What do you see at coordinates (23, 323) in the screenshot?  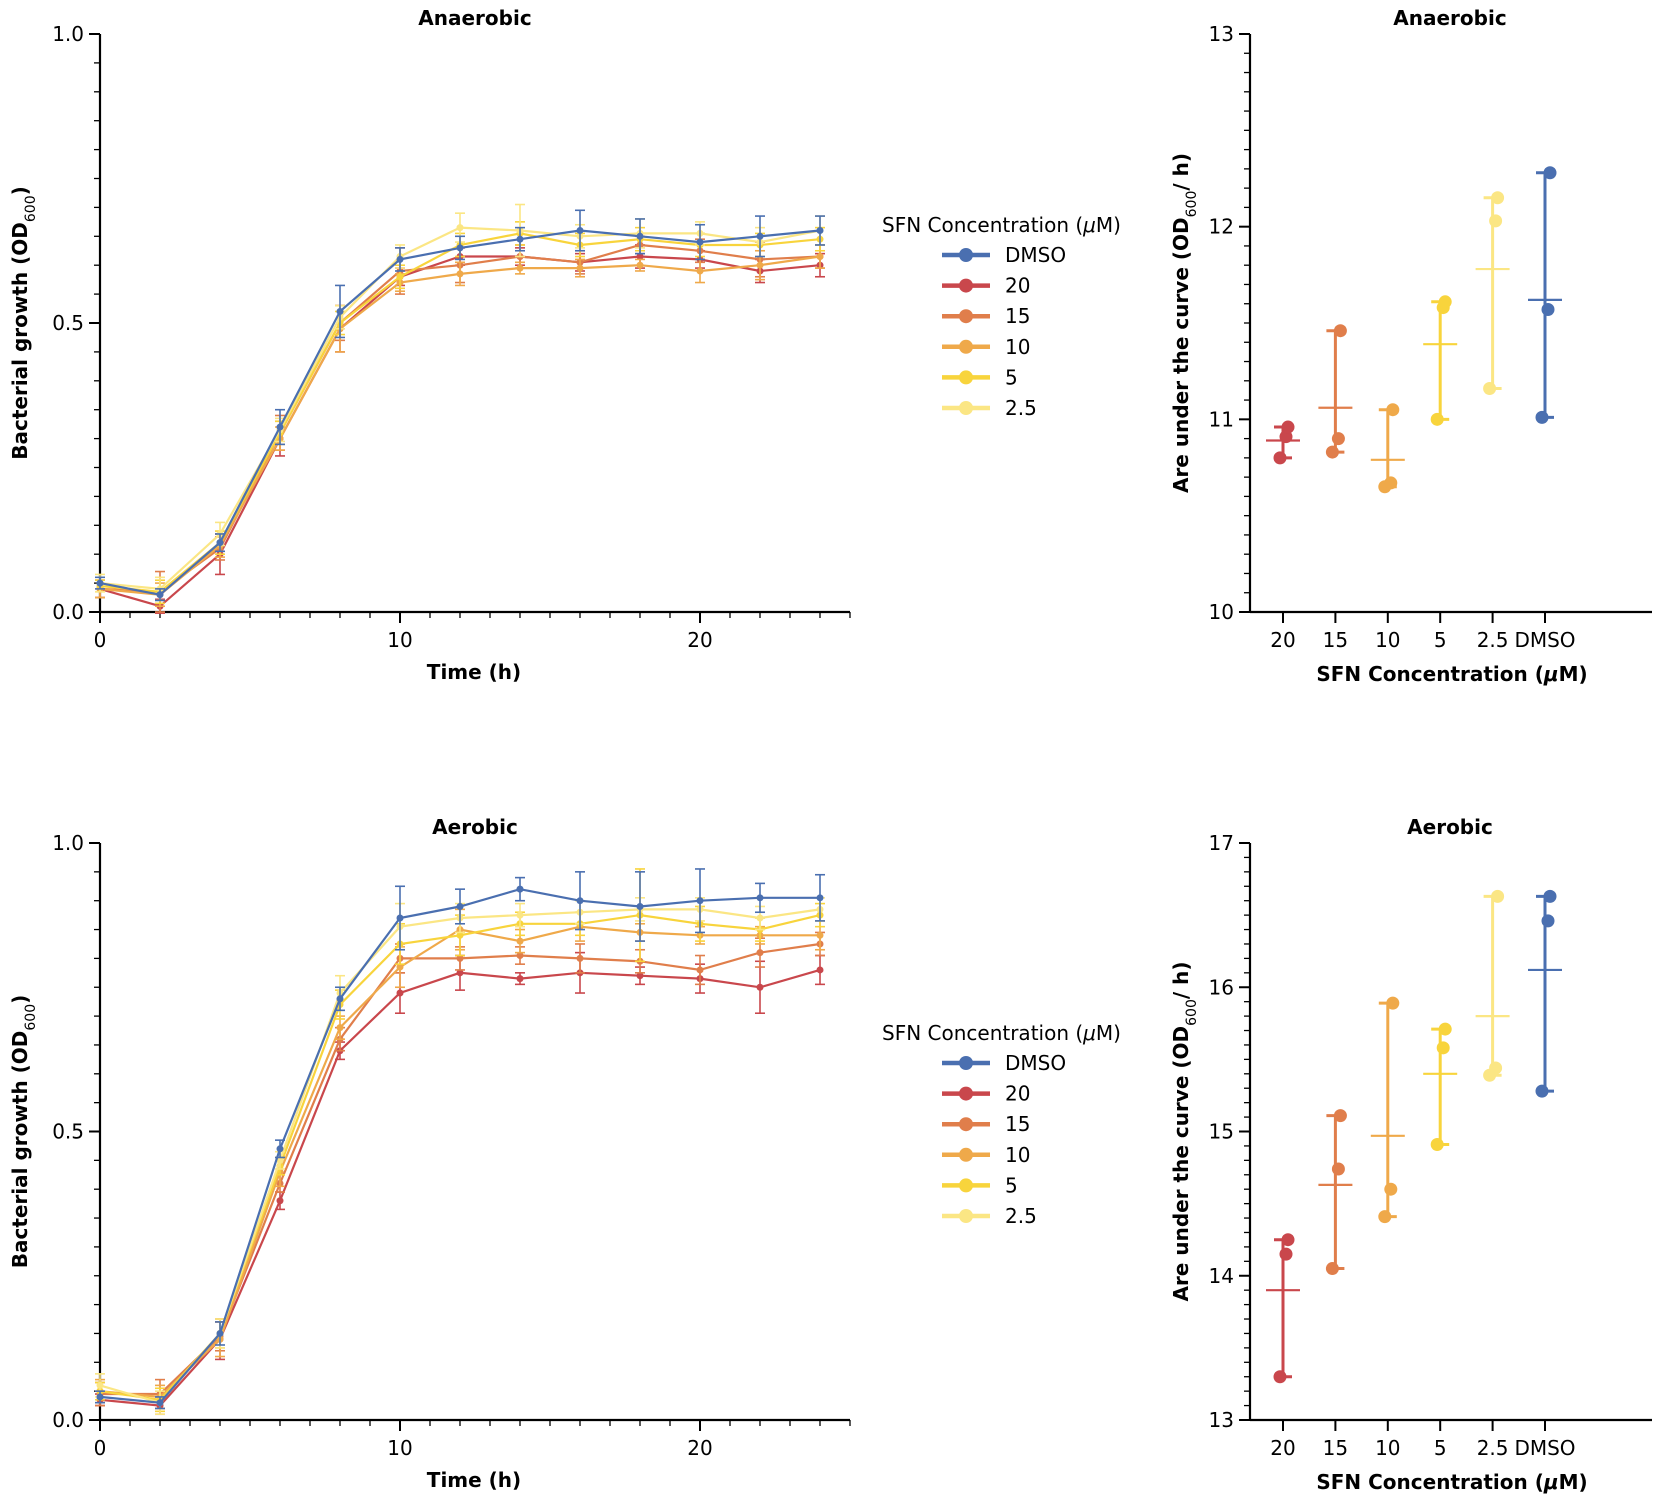 I see `y-axis-title: Bacterial growth (OD600)` at bounding box center [23, 323].